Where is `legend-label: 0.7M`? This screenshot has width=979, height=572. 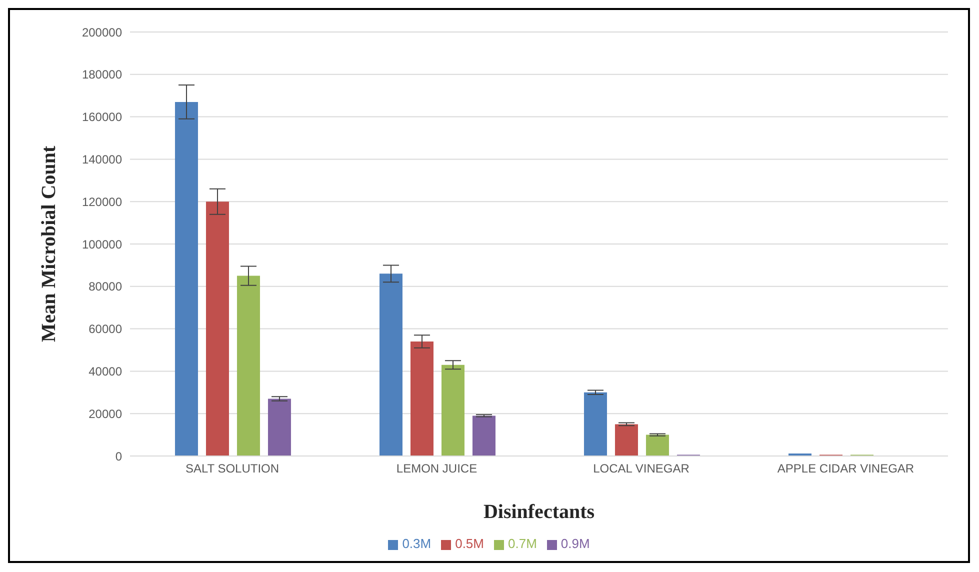
legend-label: 0.7M is located at coordinates (522, 543).